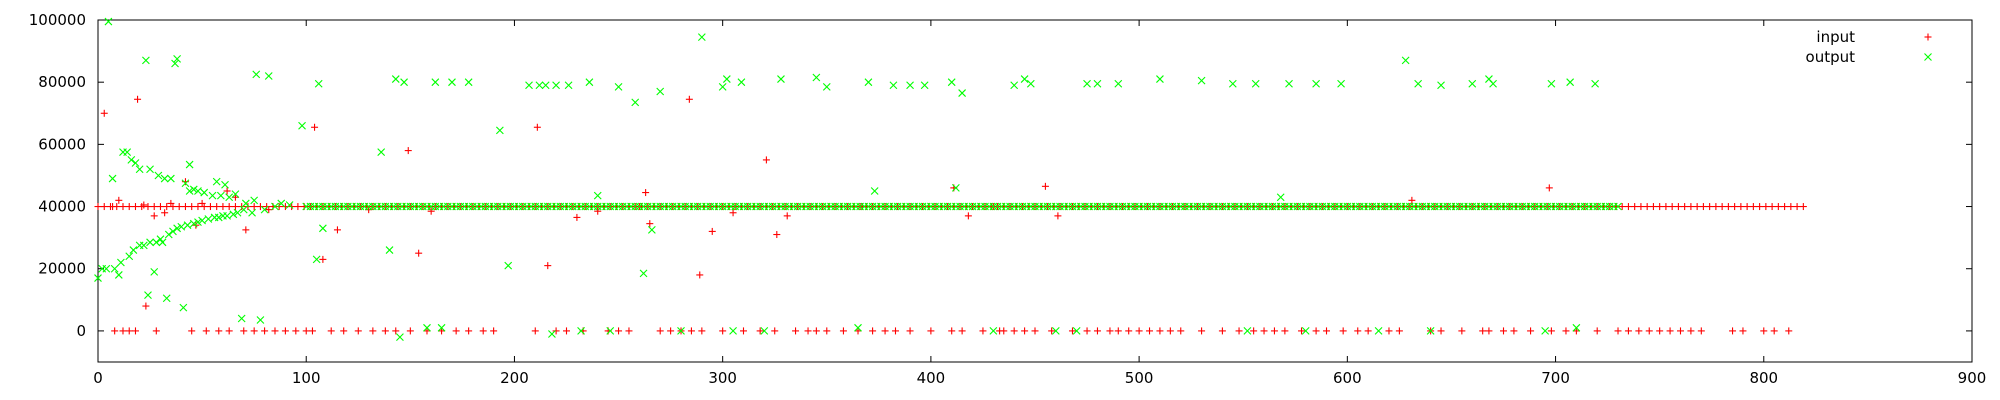  Describe the element at coordinates (722, 378) in the screenshot. I see `x-tick-label: 300` at that location.